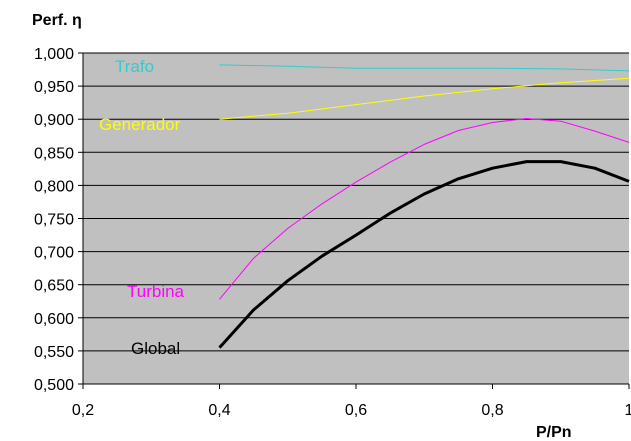 This screenshot has height=441, width=631. I want to click on y-tick-label: 0,800, so click(54, 186).